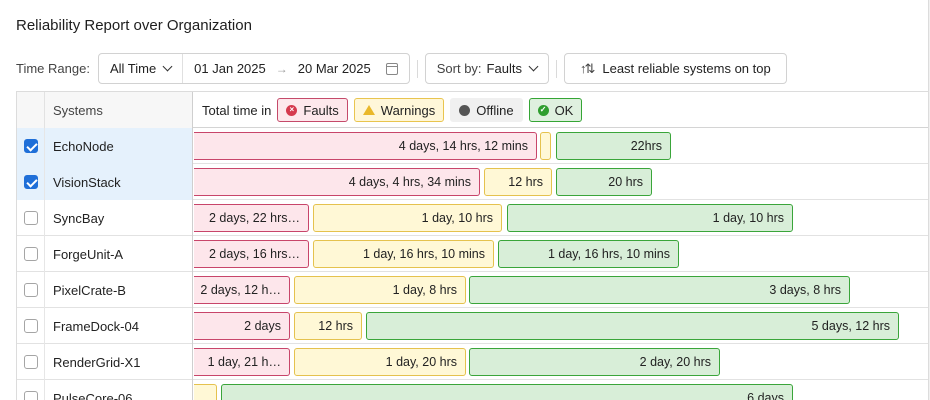  I want to click on arrow-right-icon: →, so click(281, 68).